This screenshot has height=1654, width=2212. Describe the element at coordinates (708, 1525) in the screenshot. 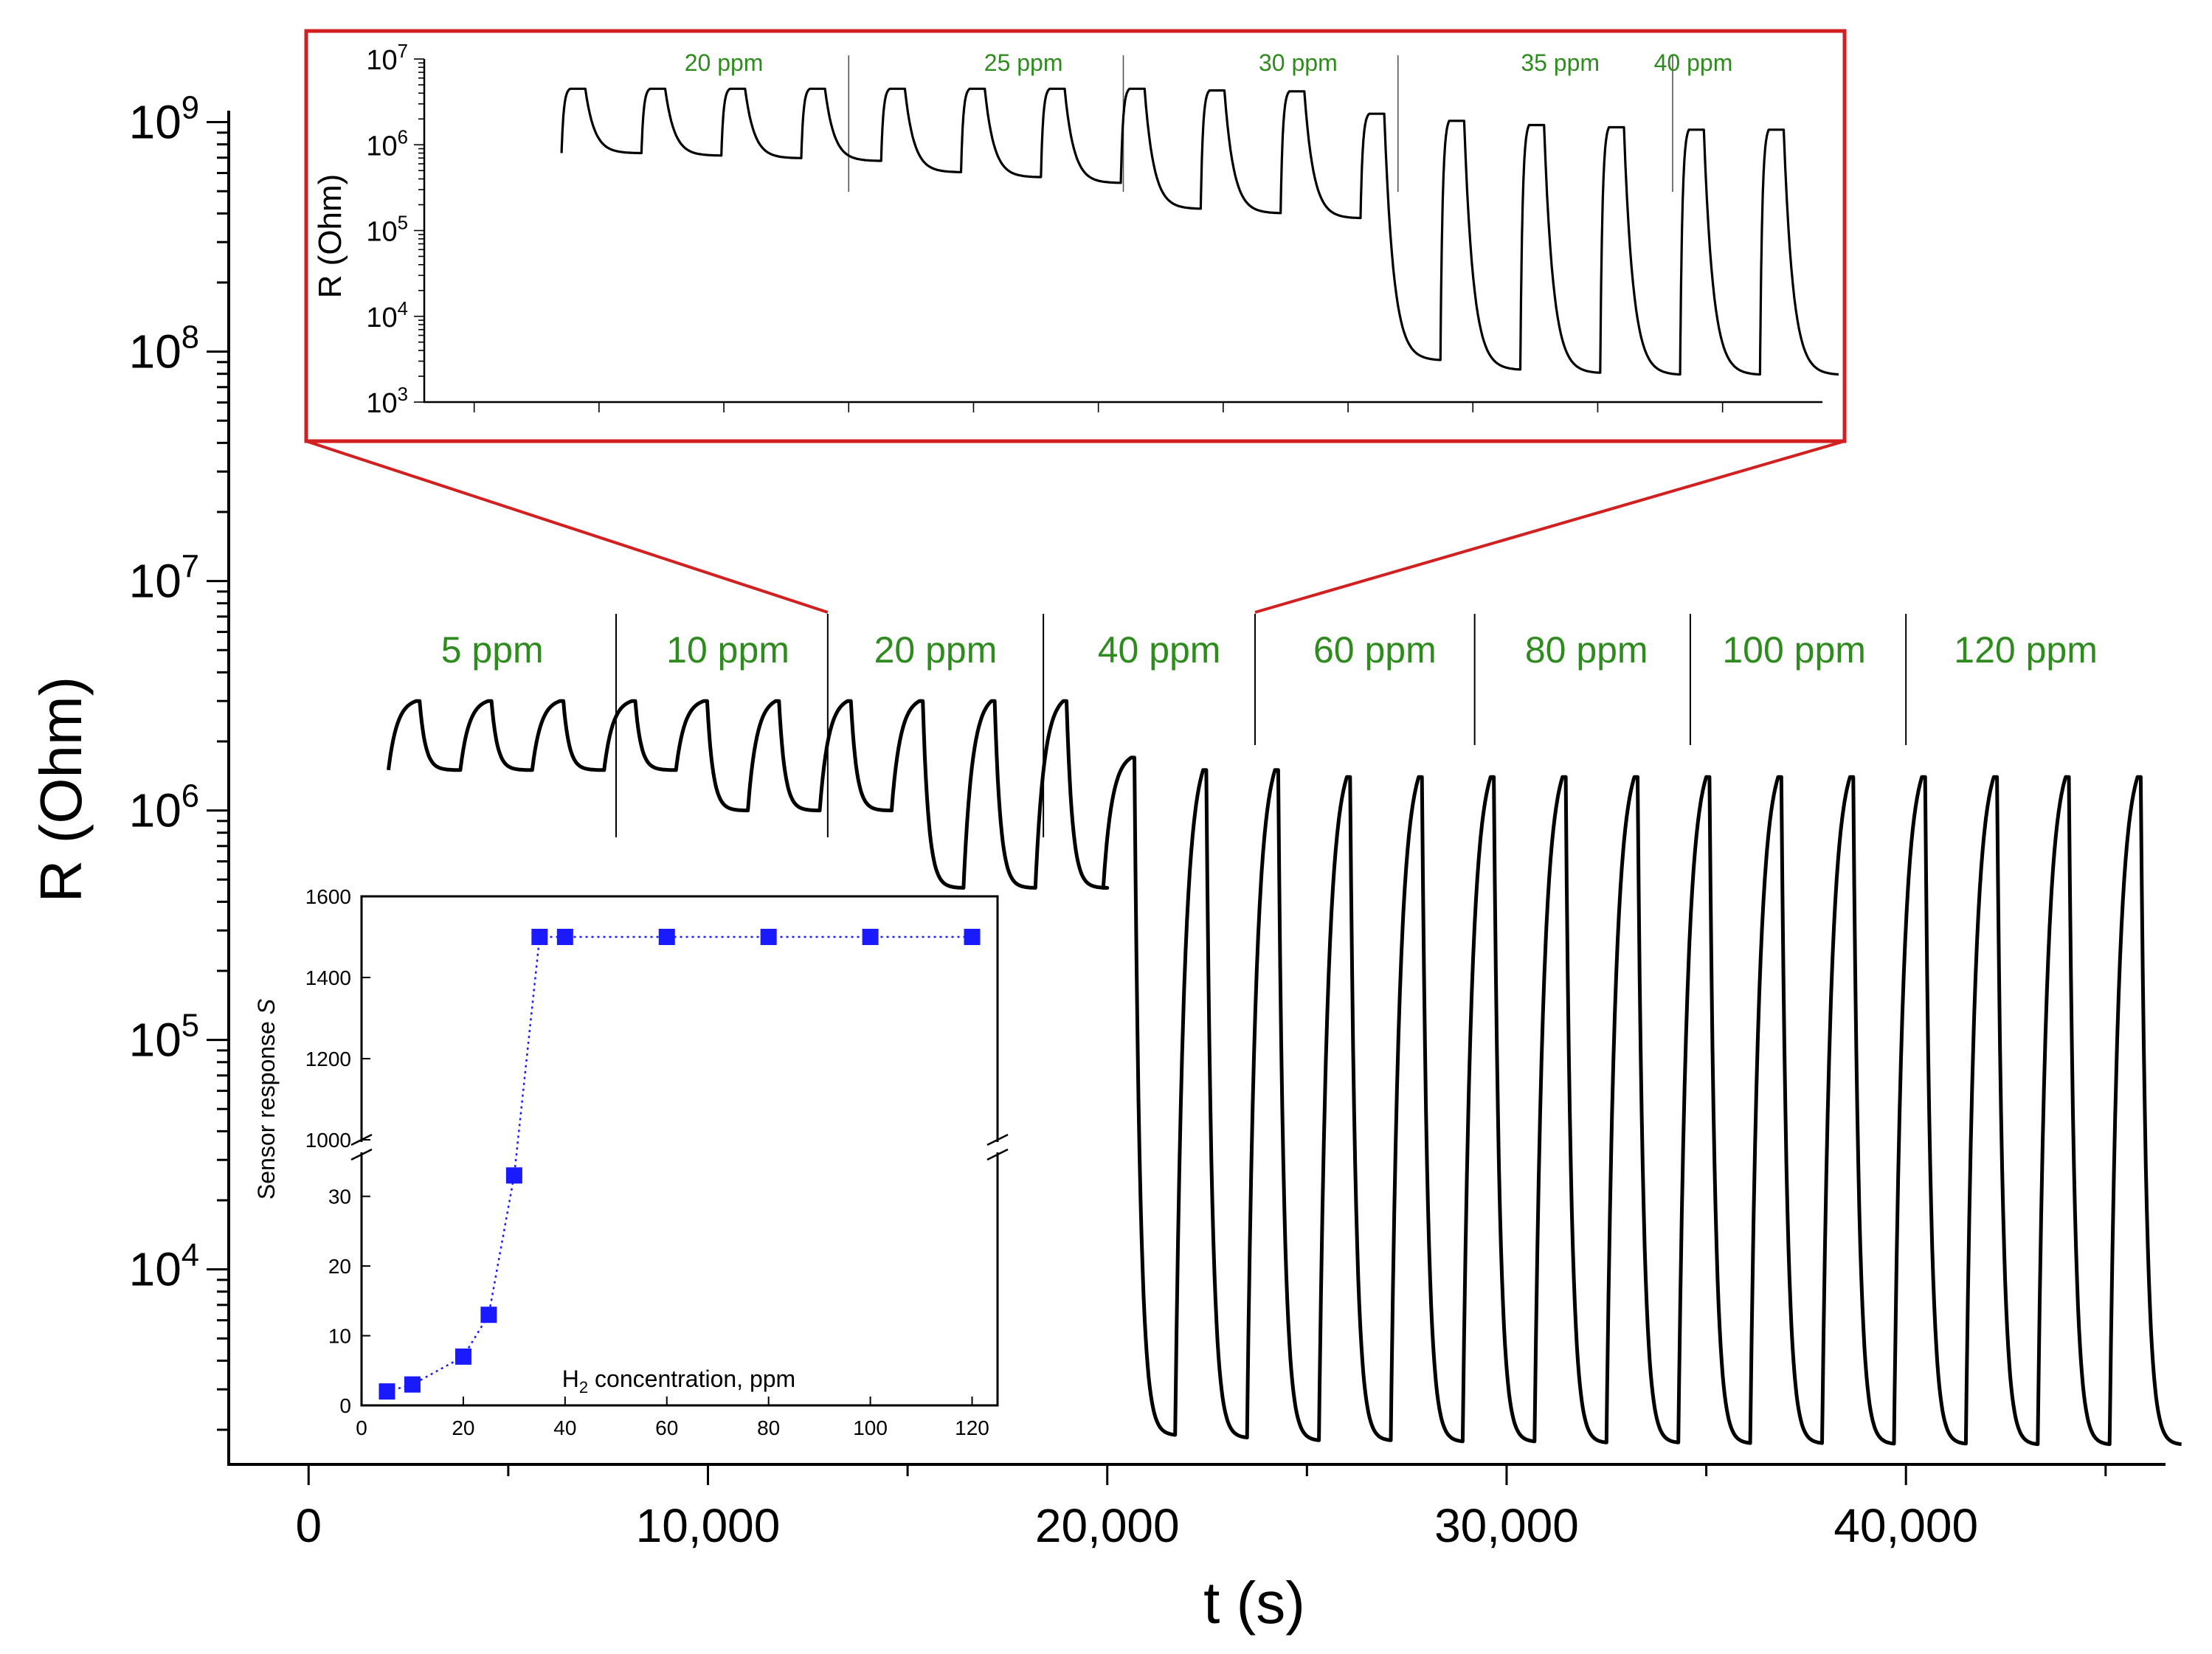

I see `x-tick-label: 10,000` at that location.